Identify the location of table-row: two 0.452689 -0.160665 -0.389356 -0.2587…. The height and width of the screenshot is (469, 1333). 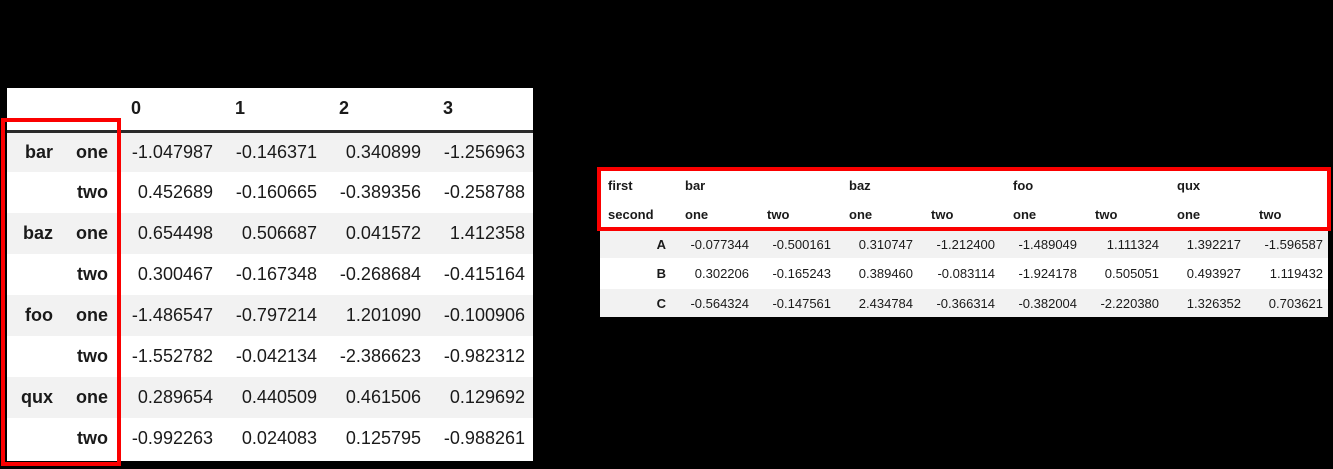
(270, 192).